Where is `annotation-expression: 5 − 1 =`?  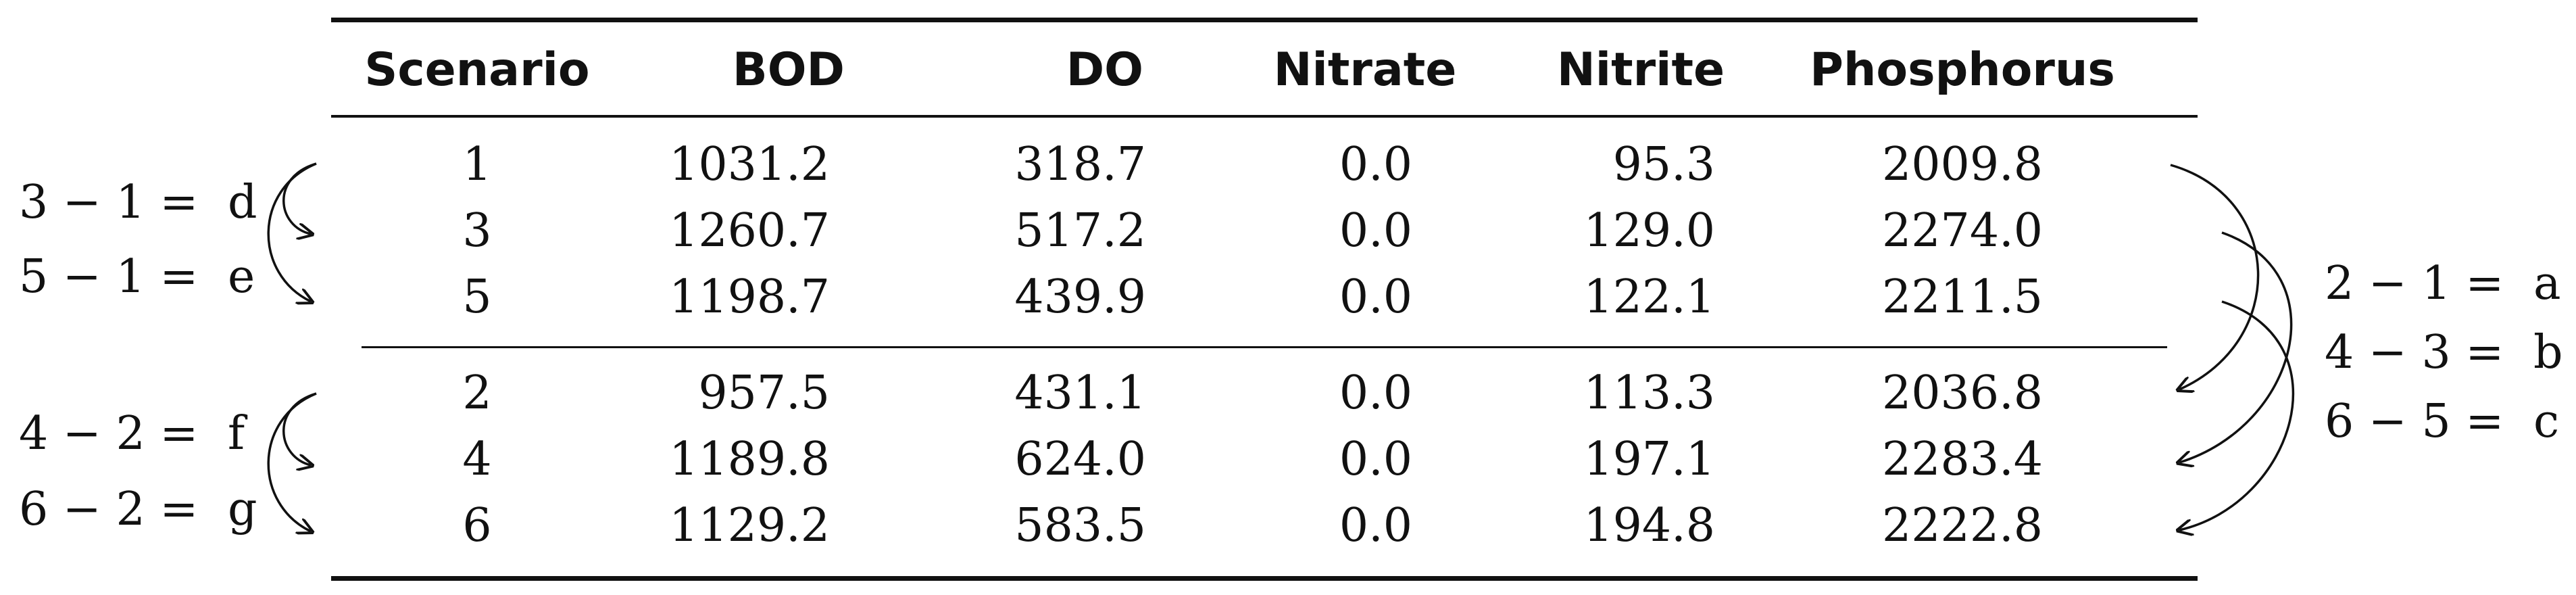 annotation-expression: 5 − 1 = is located at coordinates (109, 277).